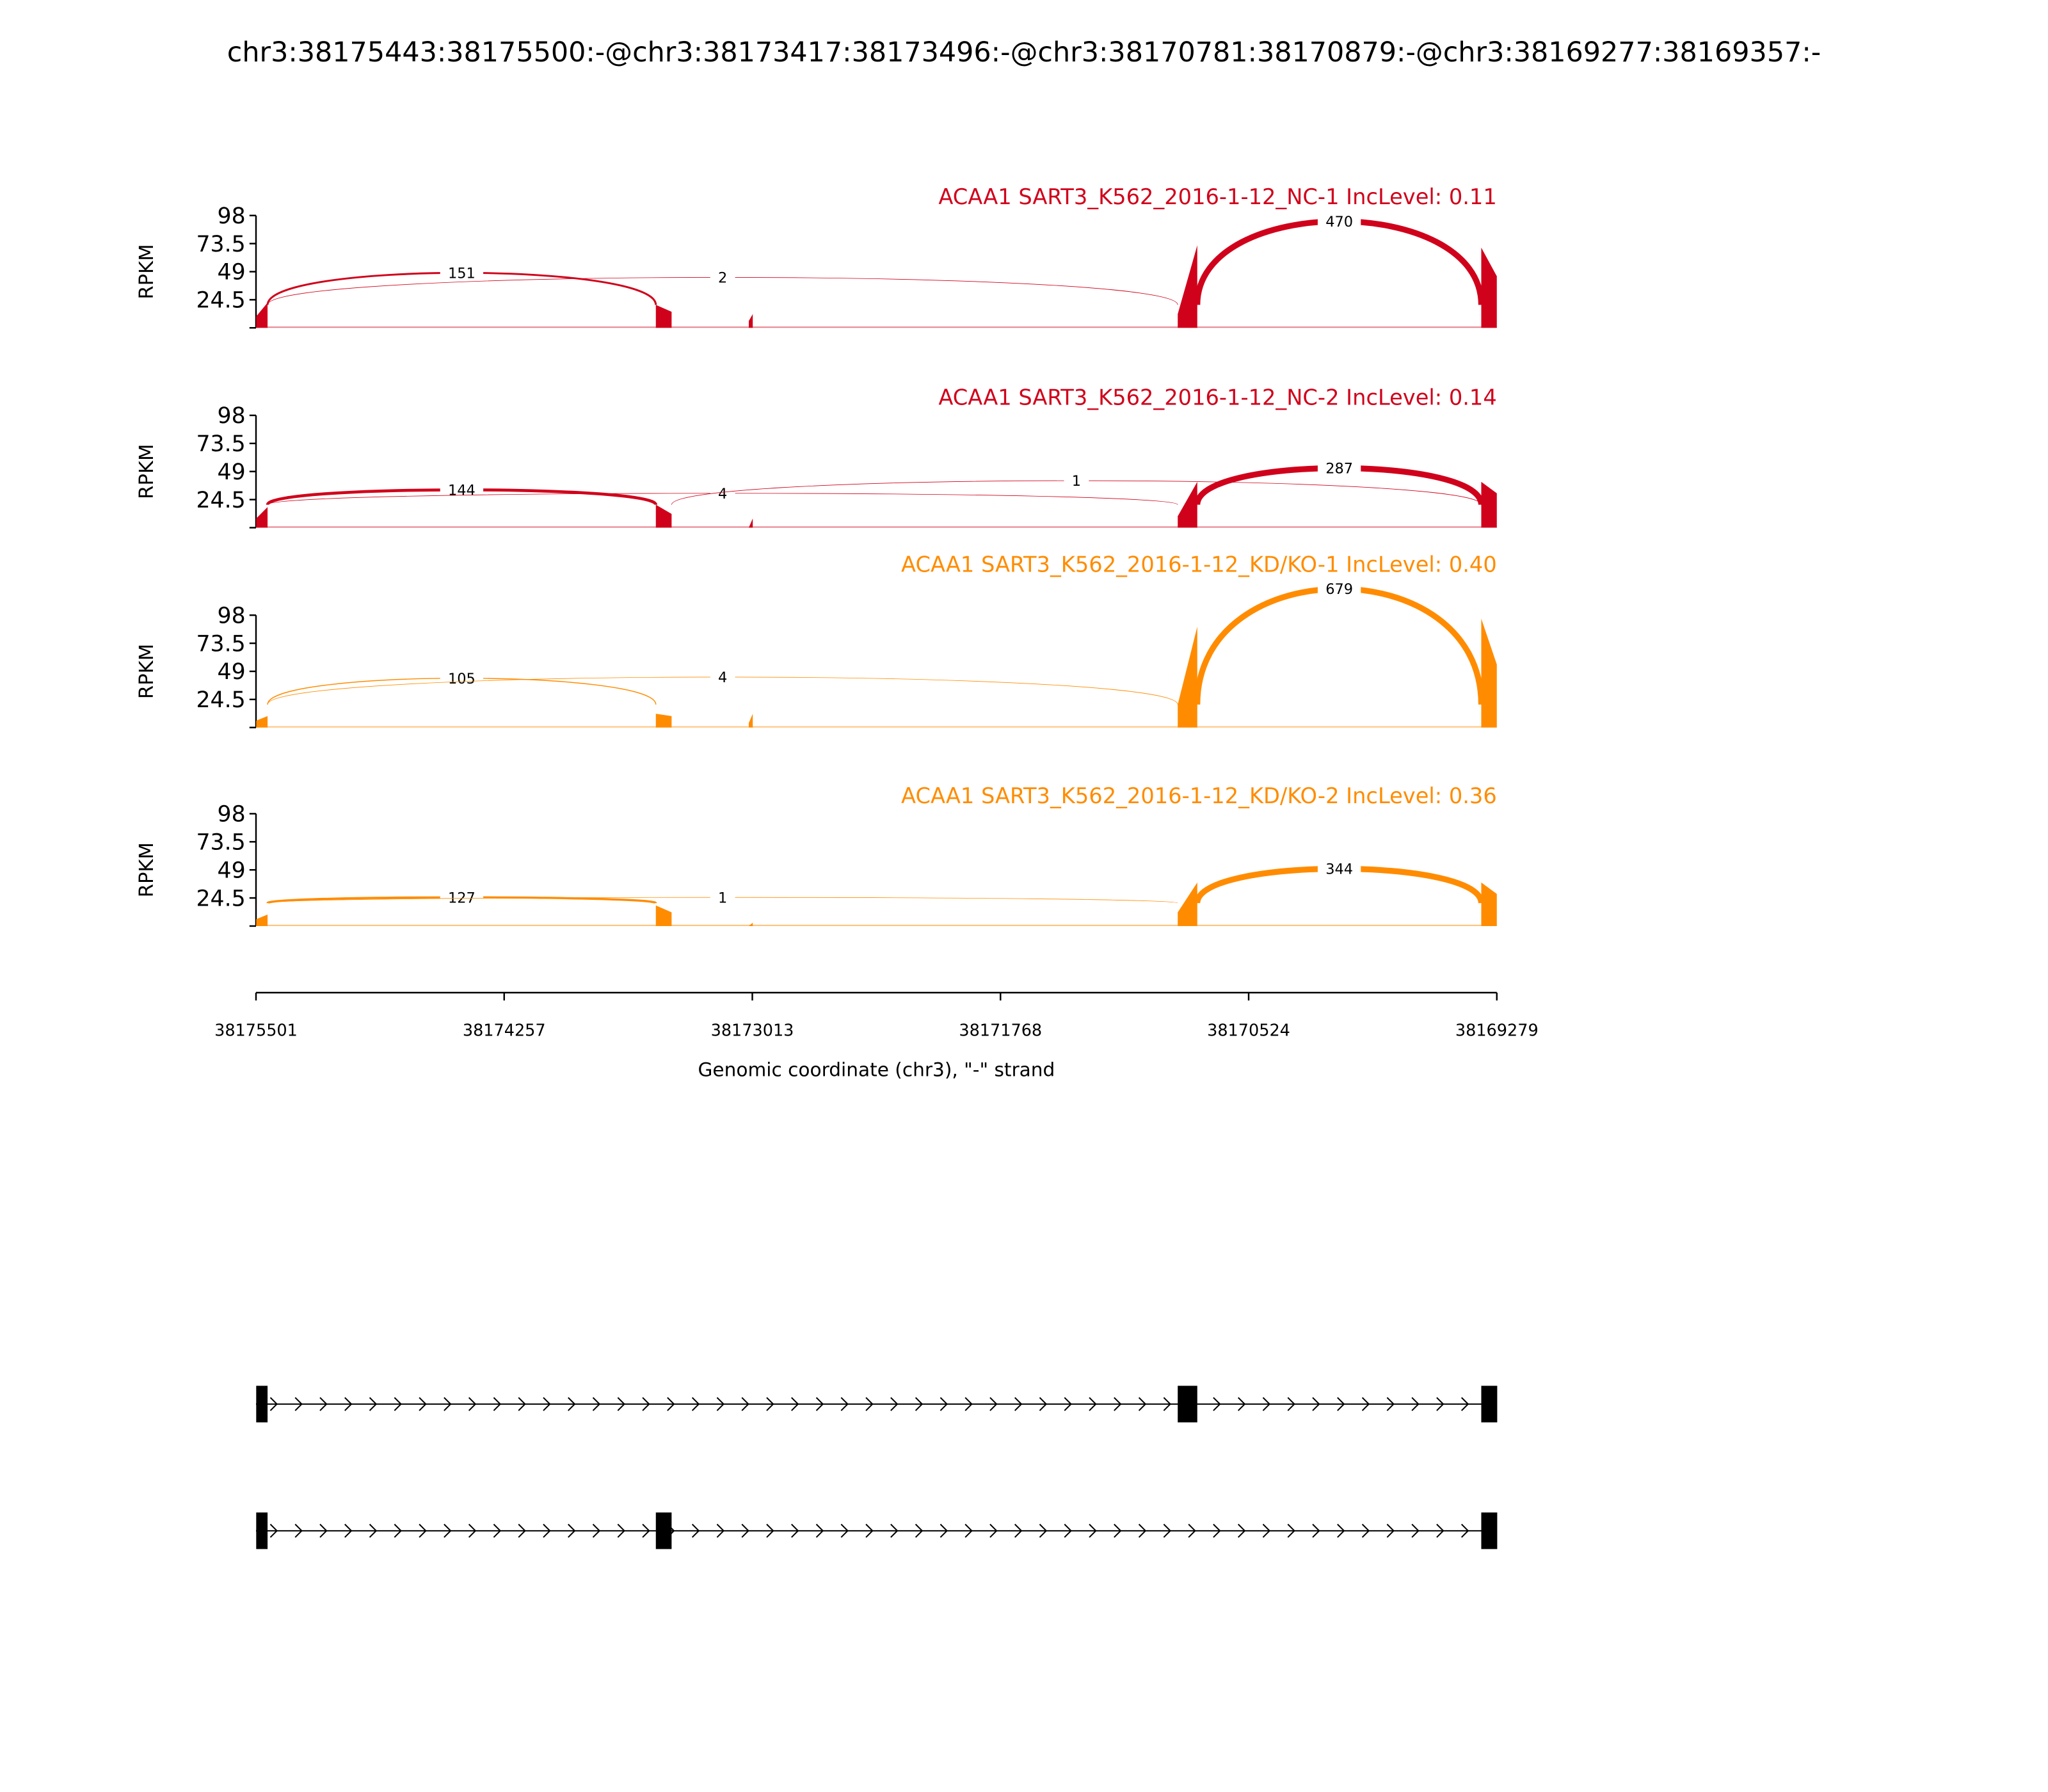 The width and height of the screenshot is (2048, 1792). What do you see at coordinates (722, 898) in the screenshot?
I see `junction-count-label: 1` at bounding box center [722, 898].